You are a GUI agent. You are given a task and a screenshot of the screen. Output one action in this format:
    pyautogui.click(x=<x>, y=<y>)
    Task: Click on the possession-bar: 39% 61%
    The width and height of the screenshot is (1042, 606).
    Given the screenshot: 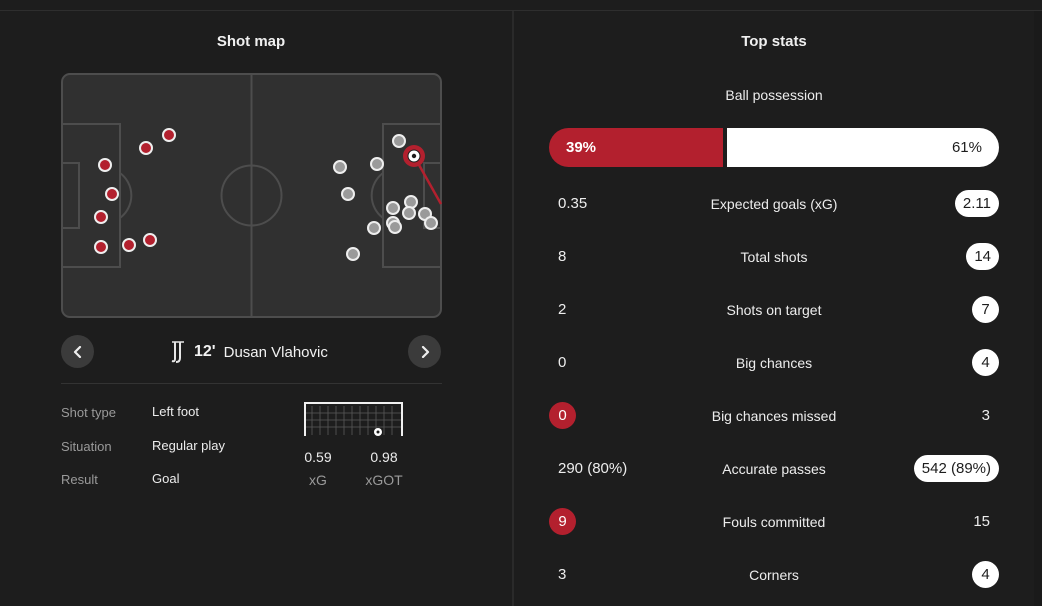 What is the action you would take?
    pyautogui.click(x=774, y=147)
    